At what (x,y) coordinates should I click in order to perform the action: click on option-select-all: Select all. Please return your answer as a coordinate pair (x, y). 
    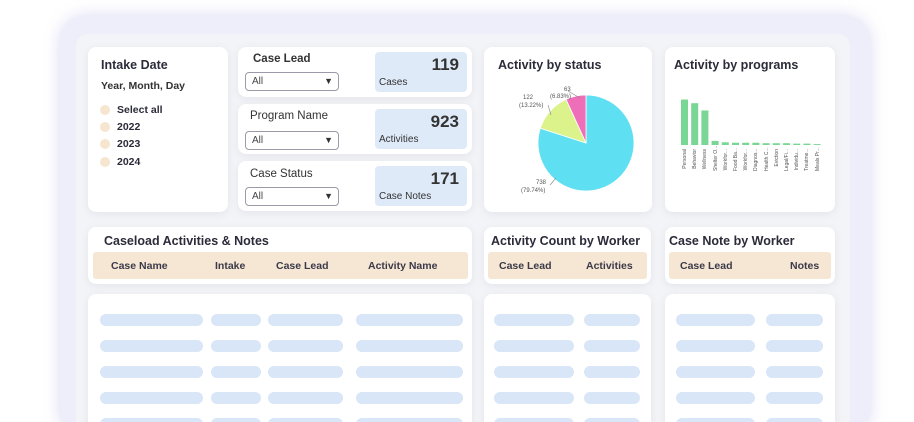
    Looking at the image, I should click on (131, 110).